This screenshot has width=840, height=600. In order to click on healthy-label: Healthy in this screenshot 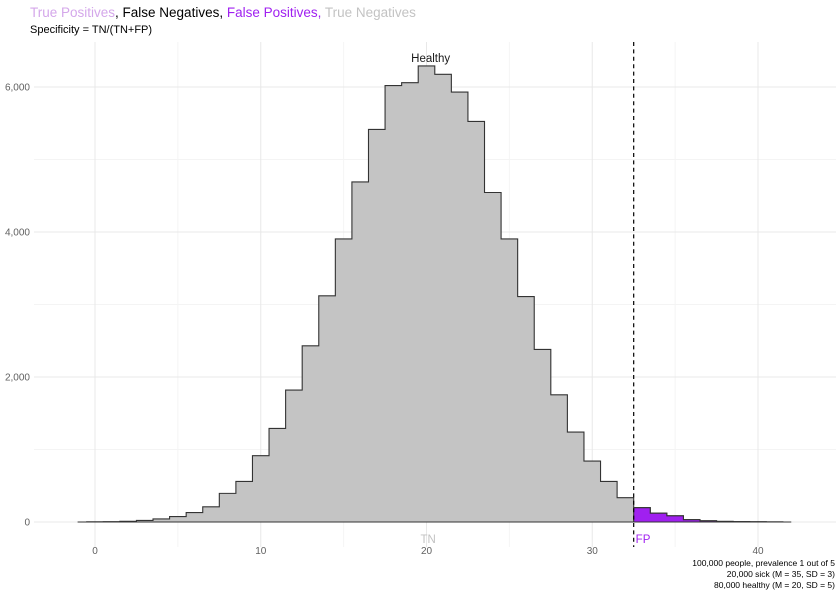, I will do `click(430, 59)`.